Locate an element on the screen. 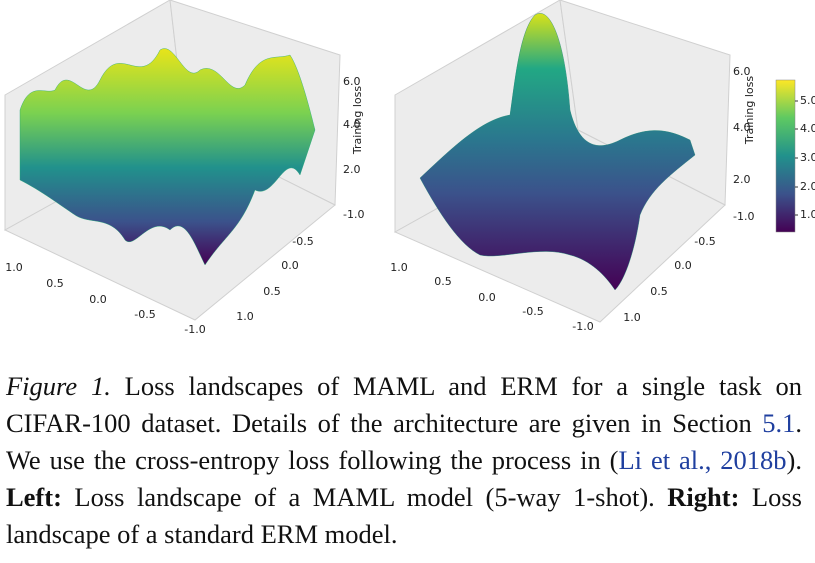 The width and height of the screenshot is (815, 563). left-surface is located at coordinates (167, 157).